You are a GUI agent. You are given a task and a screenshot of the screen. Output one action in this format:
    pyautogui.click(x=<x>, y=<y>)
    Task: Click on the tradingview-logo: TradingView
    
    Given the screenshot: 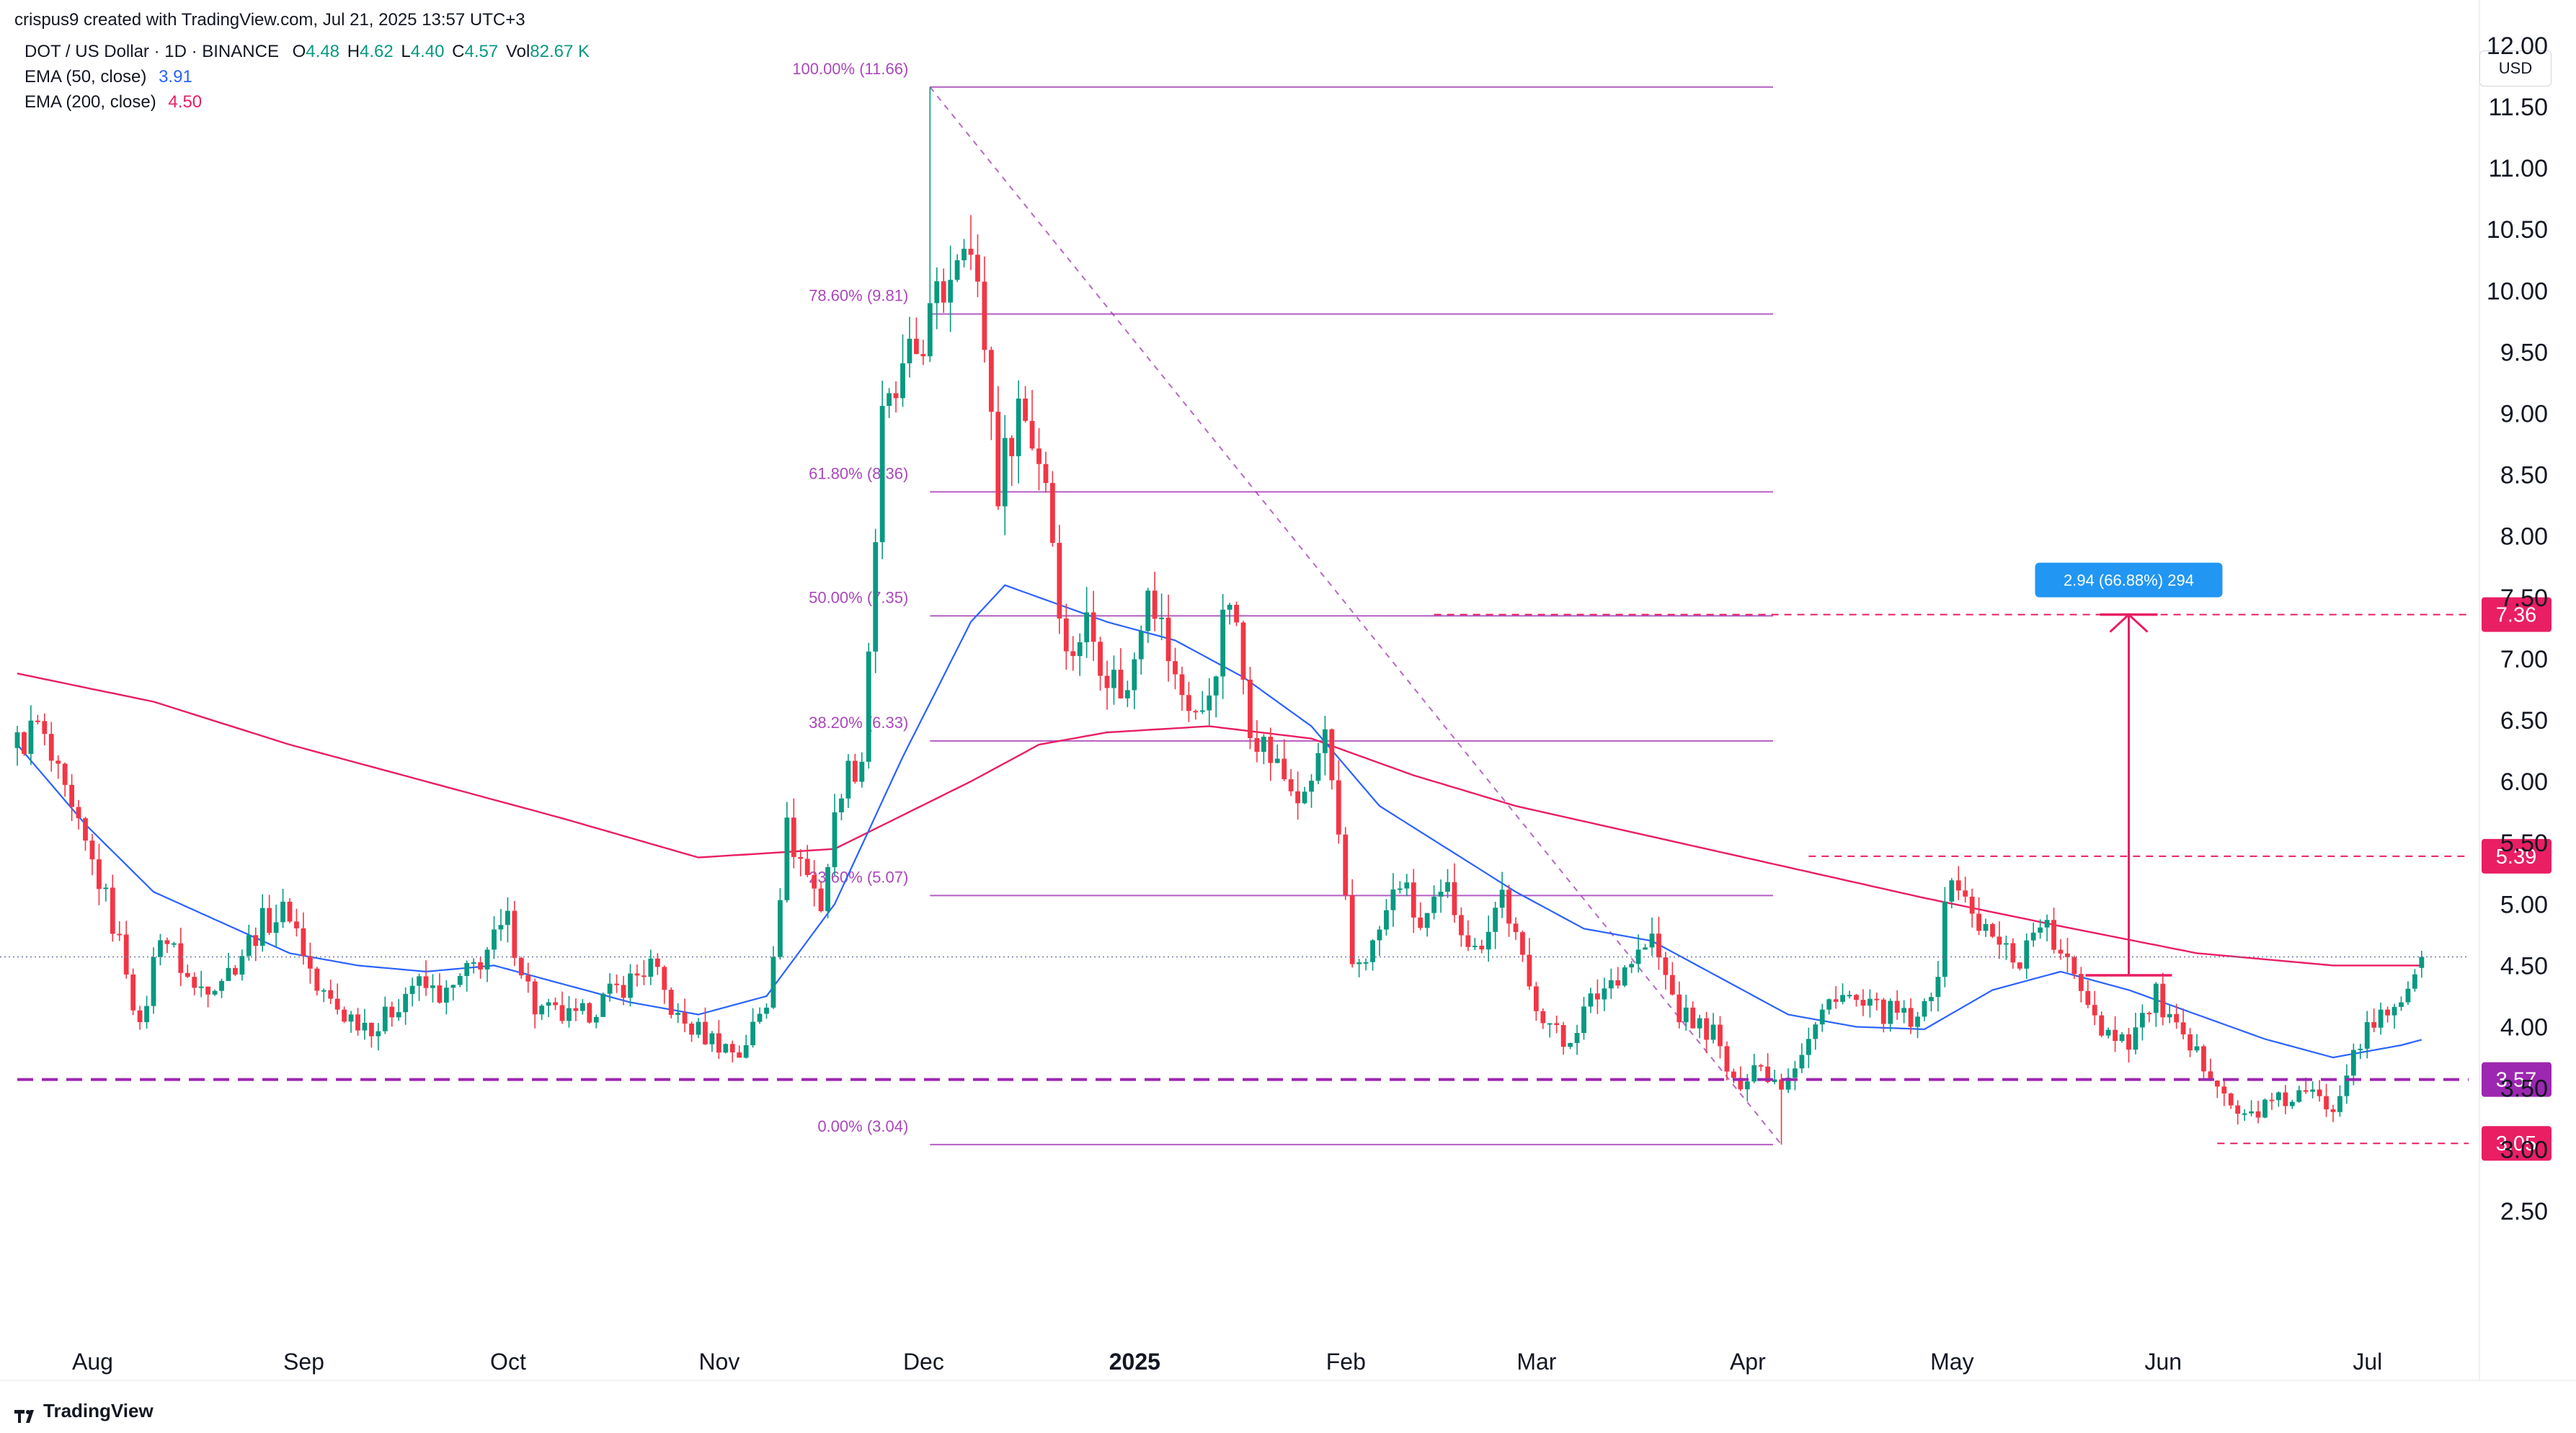 What is the action you would take?
    pyautogui.click(x=84, y=1412)
    